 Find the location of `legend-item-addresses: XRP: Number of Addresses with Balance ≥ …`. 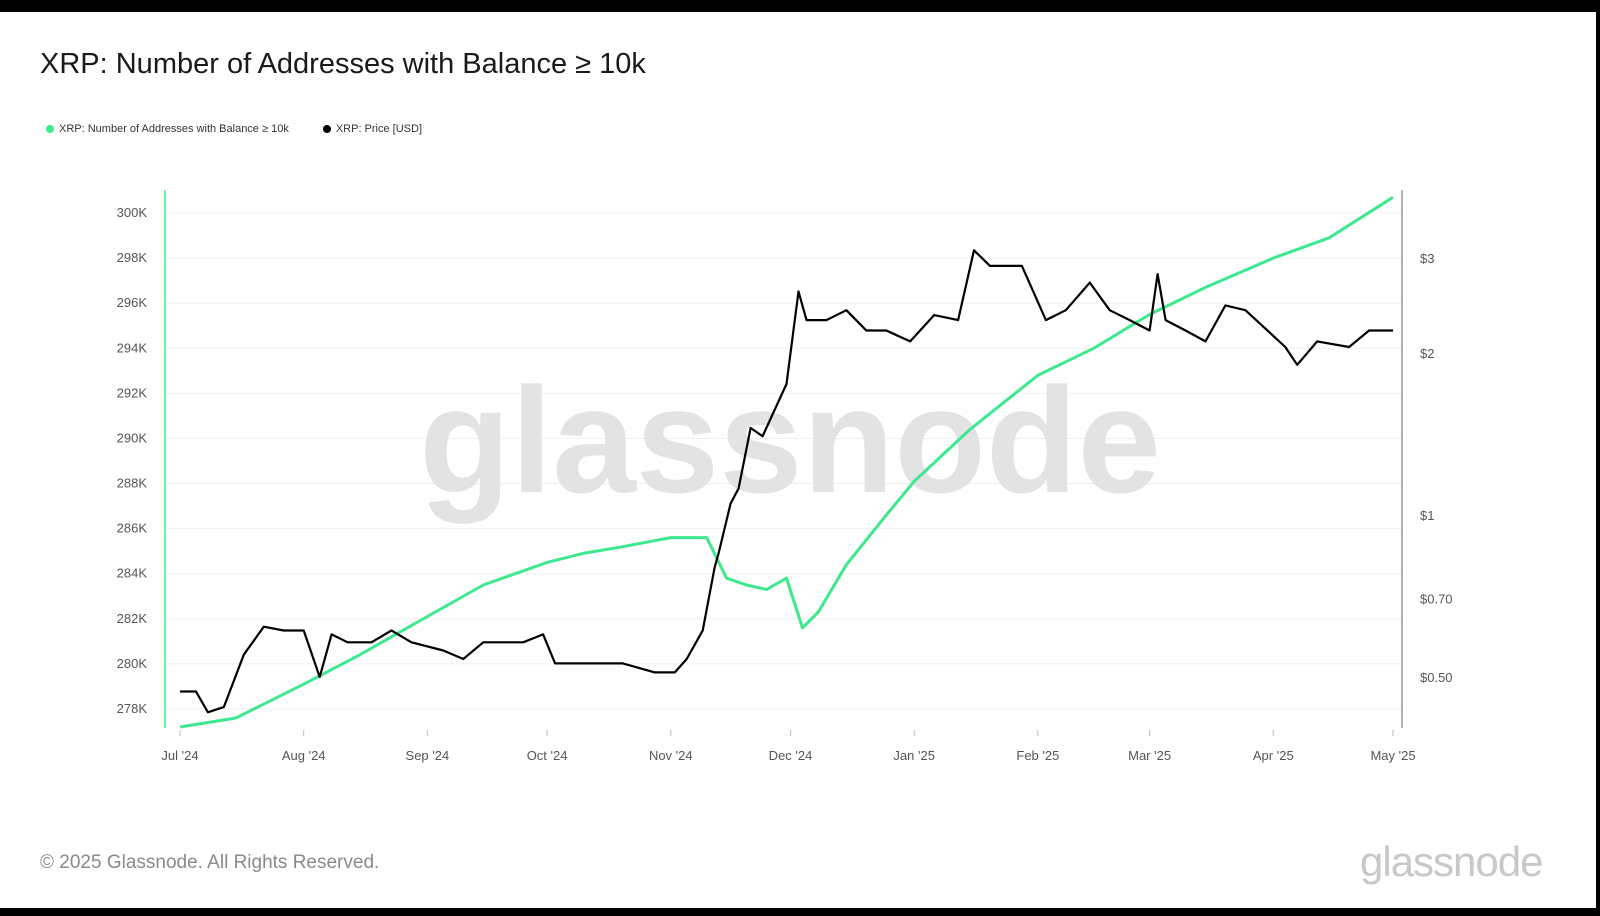

legend-item-addresses: XRP: Number of Addresses with Balance ≥ … is located at coordinates (167, 129).